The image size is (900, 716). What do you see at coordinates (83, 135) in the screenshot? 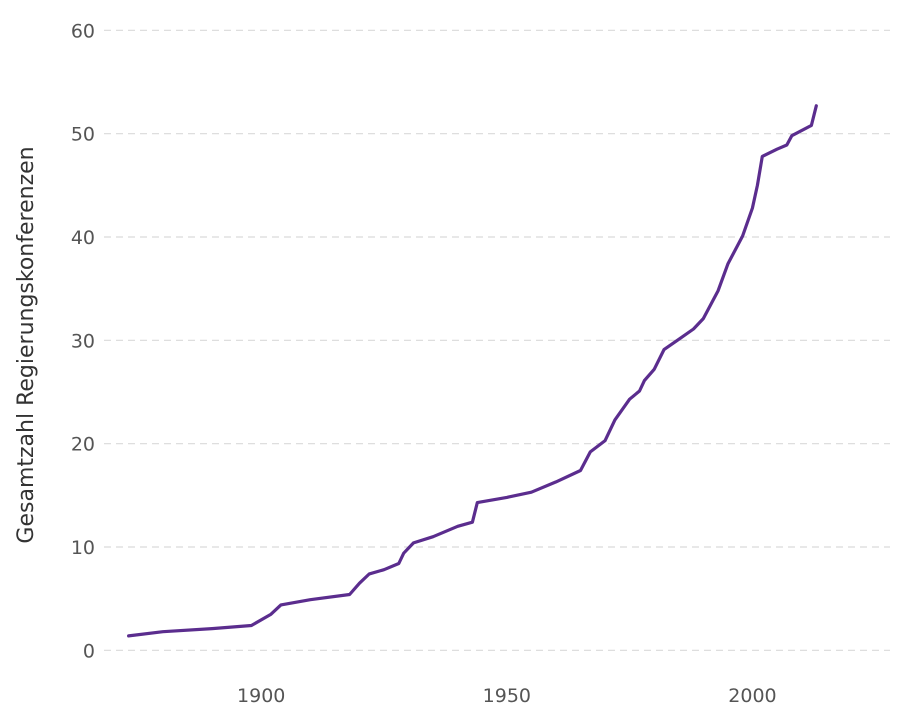
I see `y-tick-label: 50` at bounding box center [83, 135].